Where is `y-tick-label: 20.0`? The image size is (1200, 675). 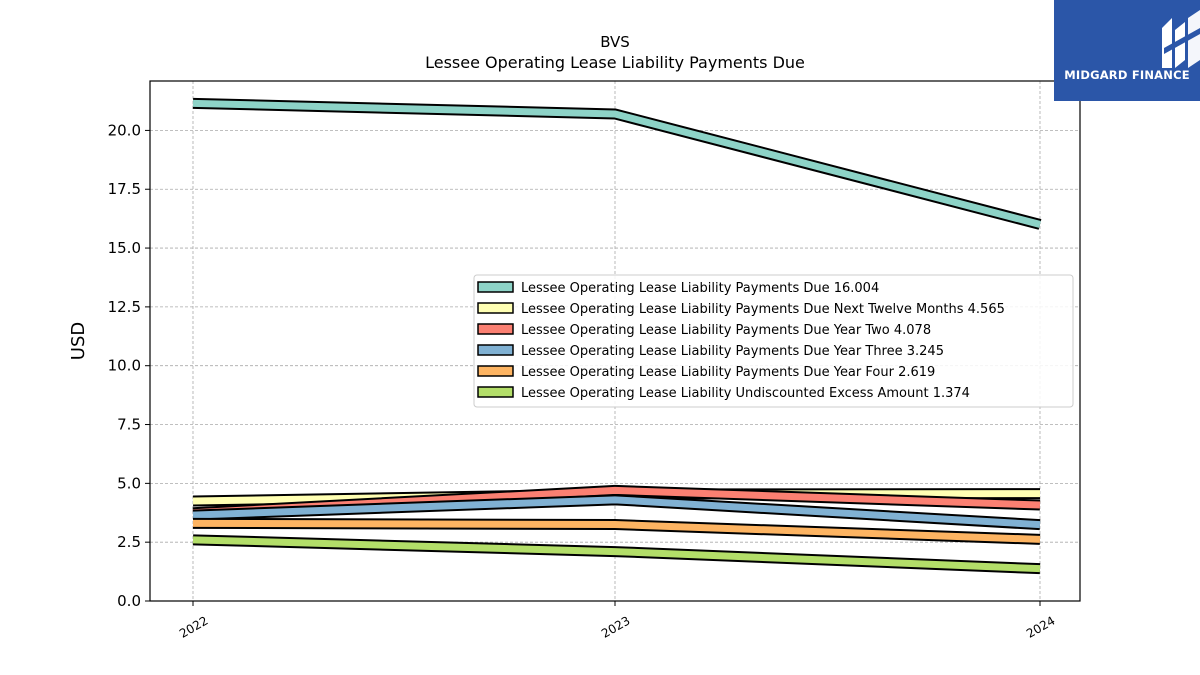 y-tick-label: 20.0 is located at coordinates (124, 130).